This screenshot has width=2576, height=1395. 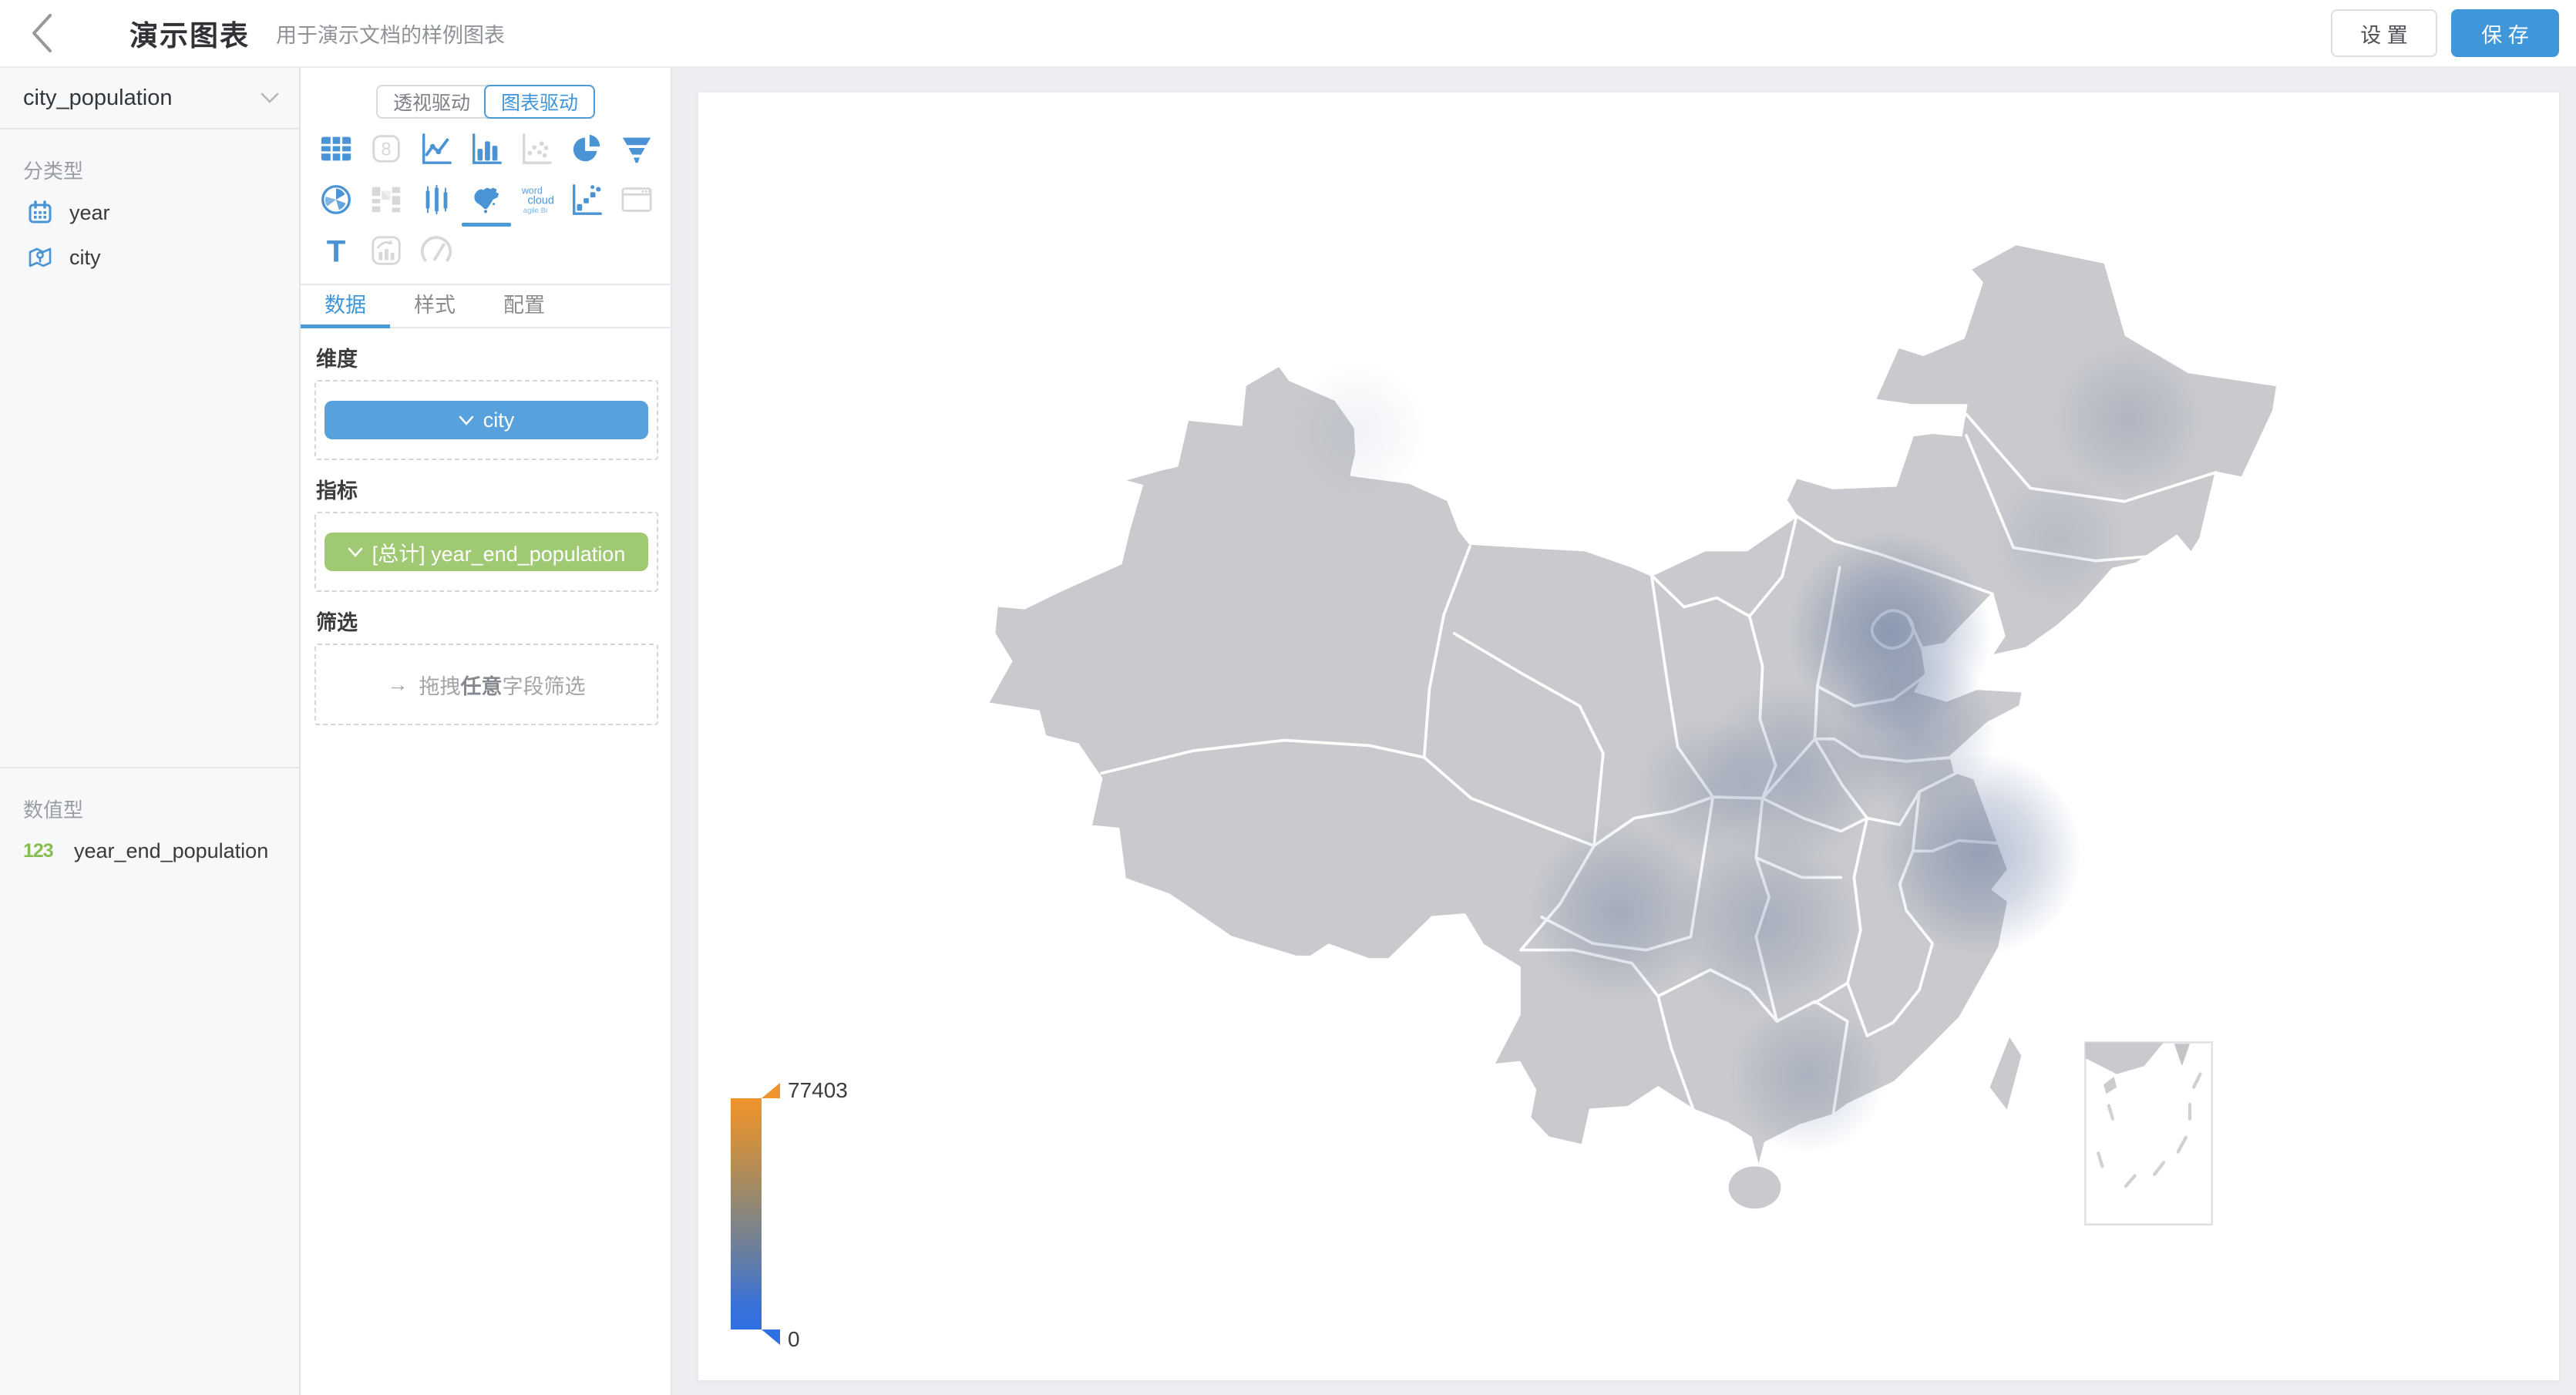 I want to click on chip-label: [总计] year_end_population, so click(x=499, y=554).